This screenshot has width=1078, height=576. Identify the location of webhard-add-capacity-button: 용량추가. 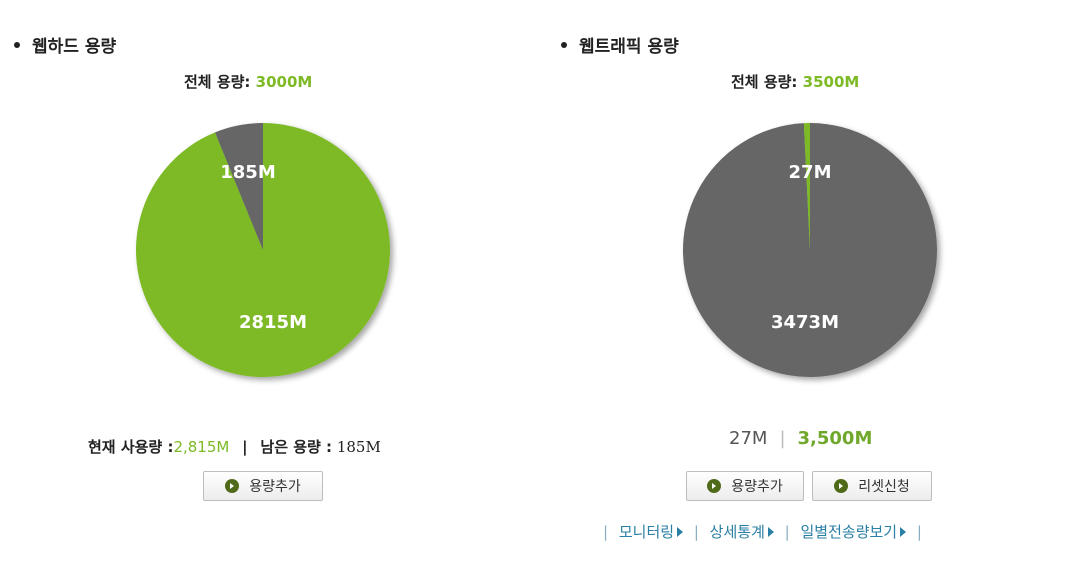
(263, 486).